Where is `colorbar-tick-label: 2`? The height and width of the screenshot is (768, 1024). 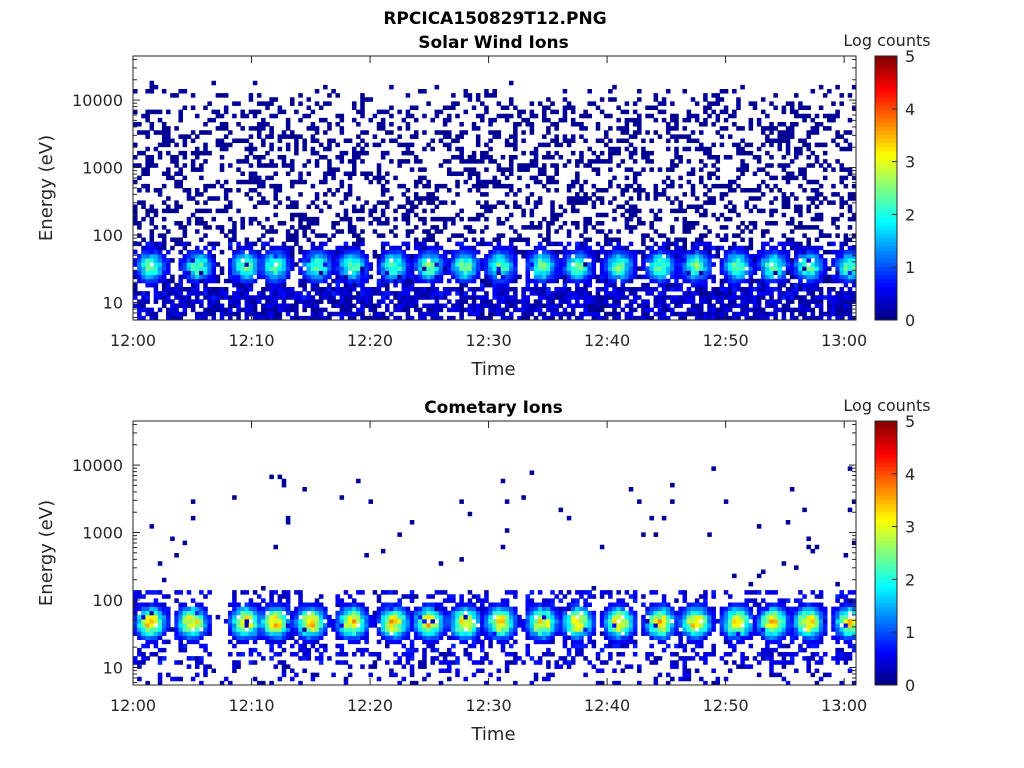 colorbar-tick-label: 2 is located at coordinates (910, 214).